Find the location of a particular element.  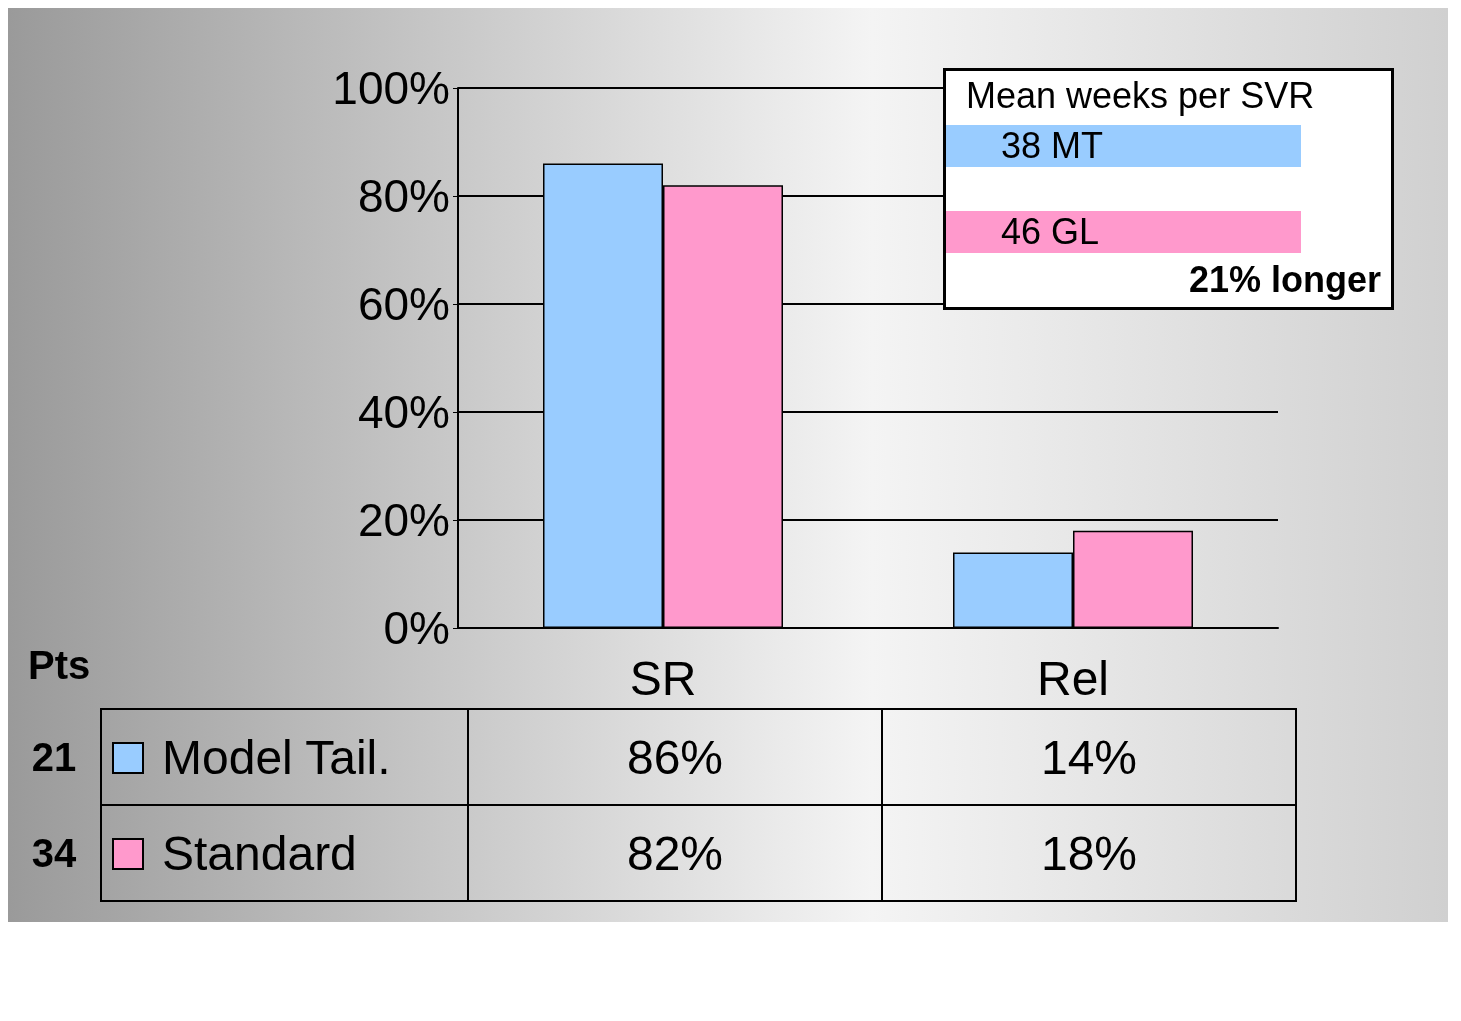

annotation: 46 GL is located at coordinates (1123, 232).